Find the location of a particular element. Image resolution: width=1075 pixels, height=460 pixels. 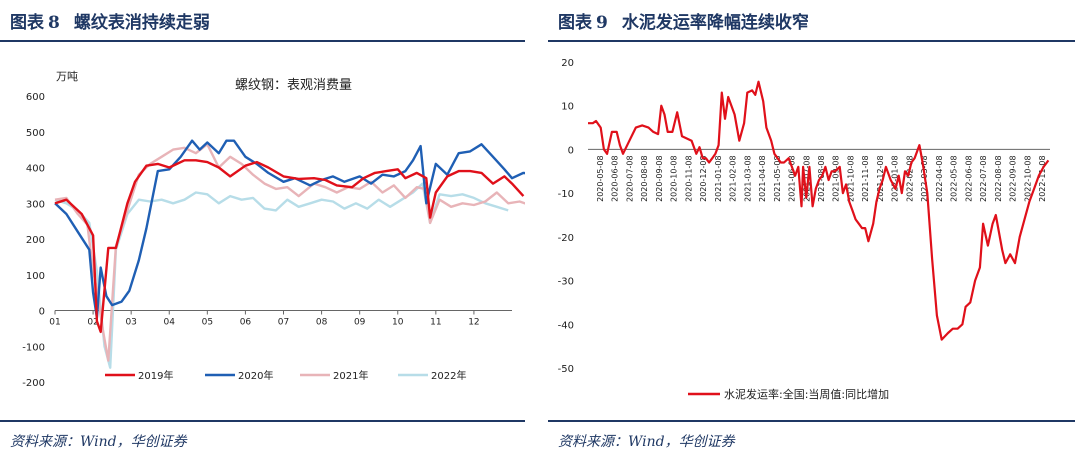

x-tick-label: 2021-09-08 is located at coordinates (836, 178).